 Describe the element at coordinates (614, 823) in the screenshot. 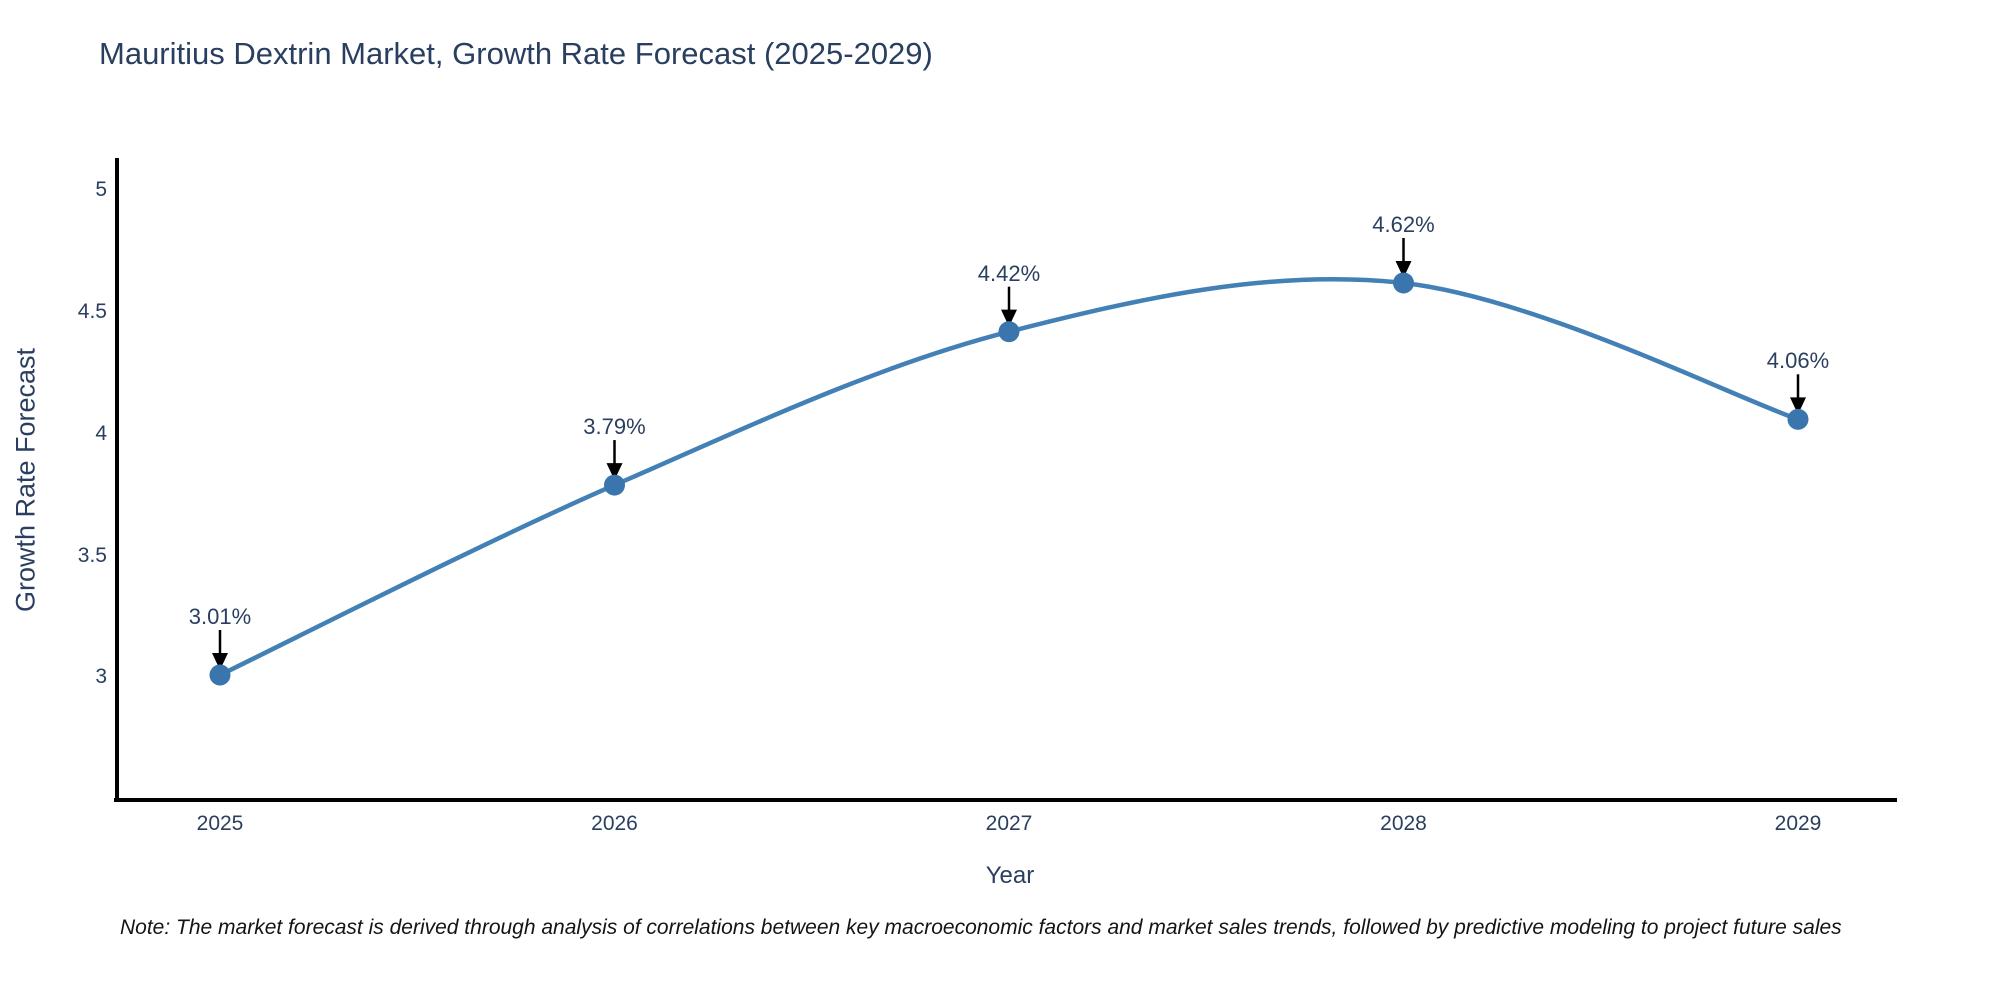

I see `x-tick-label: 2026` at that location.